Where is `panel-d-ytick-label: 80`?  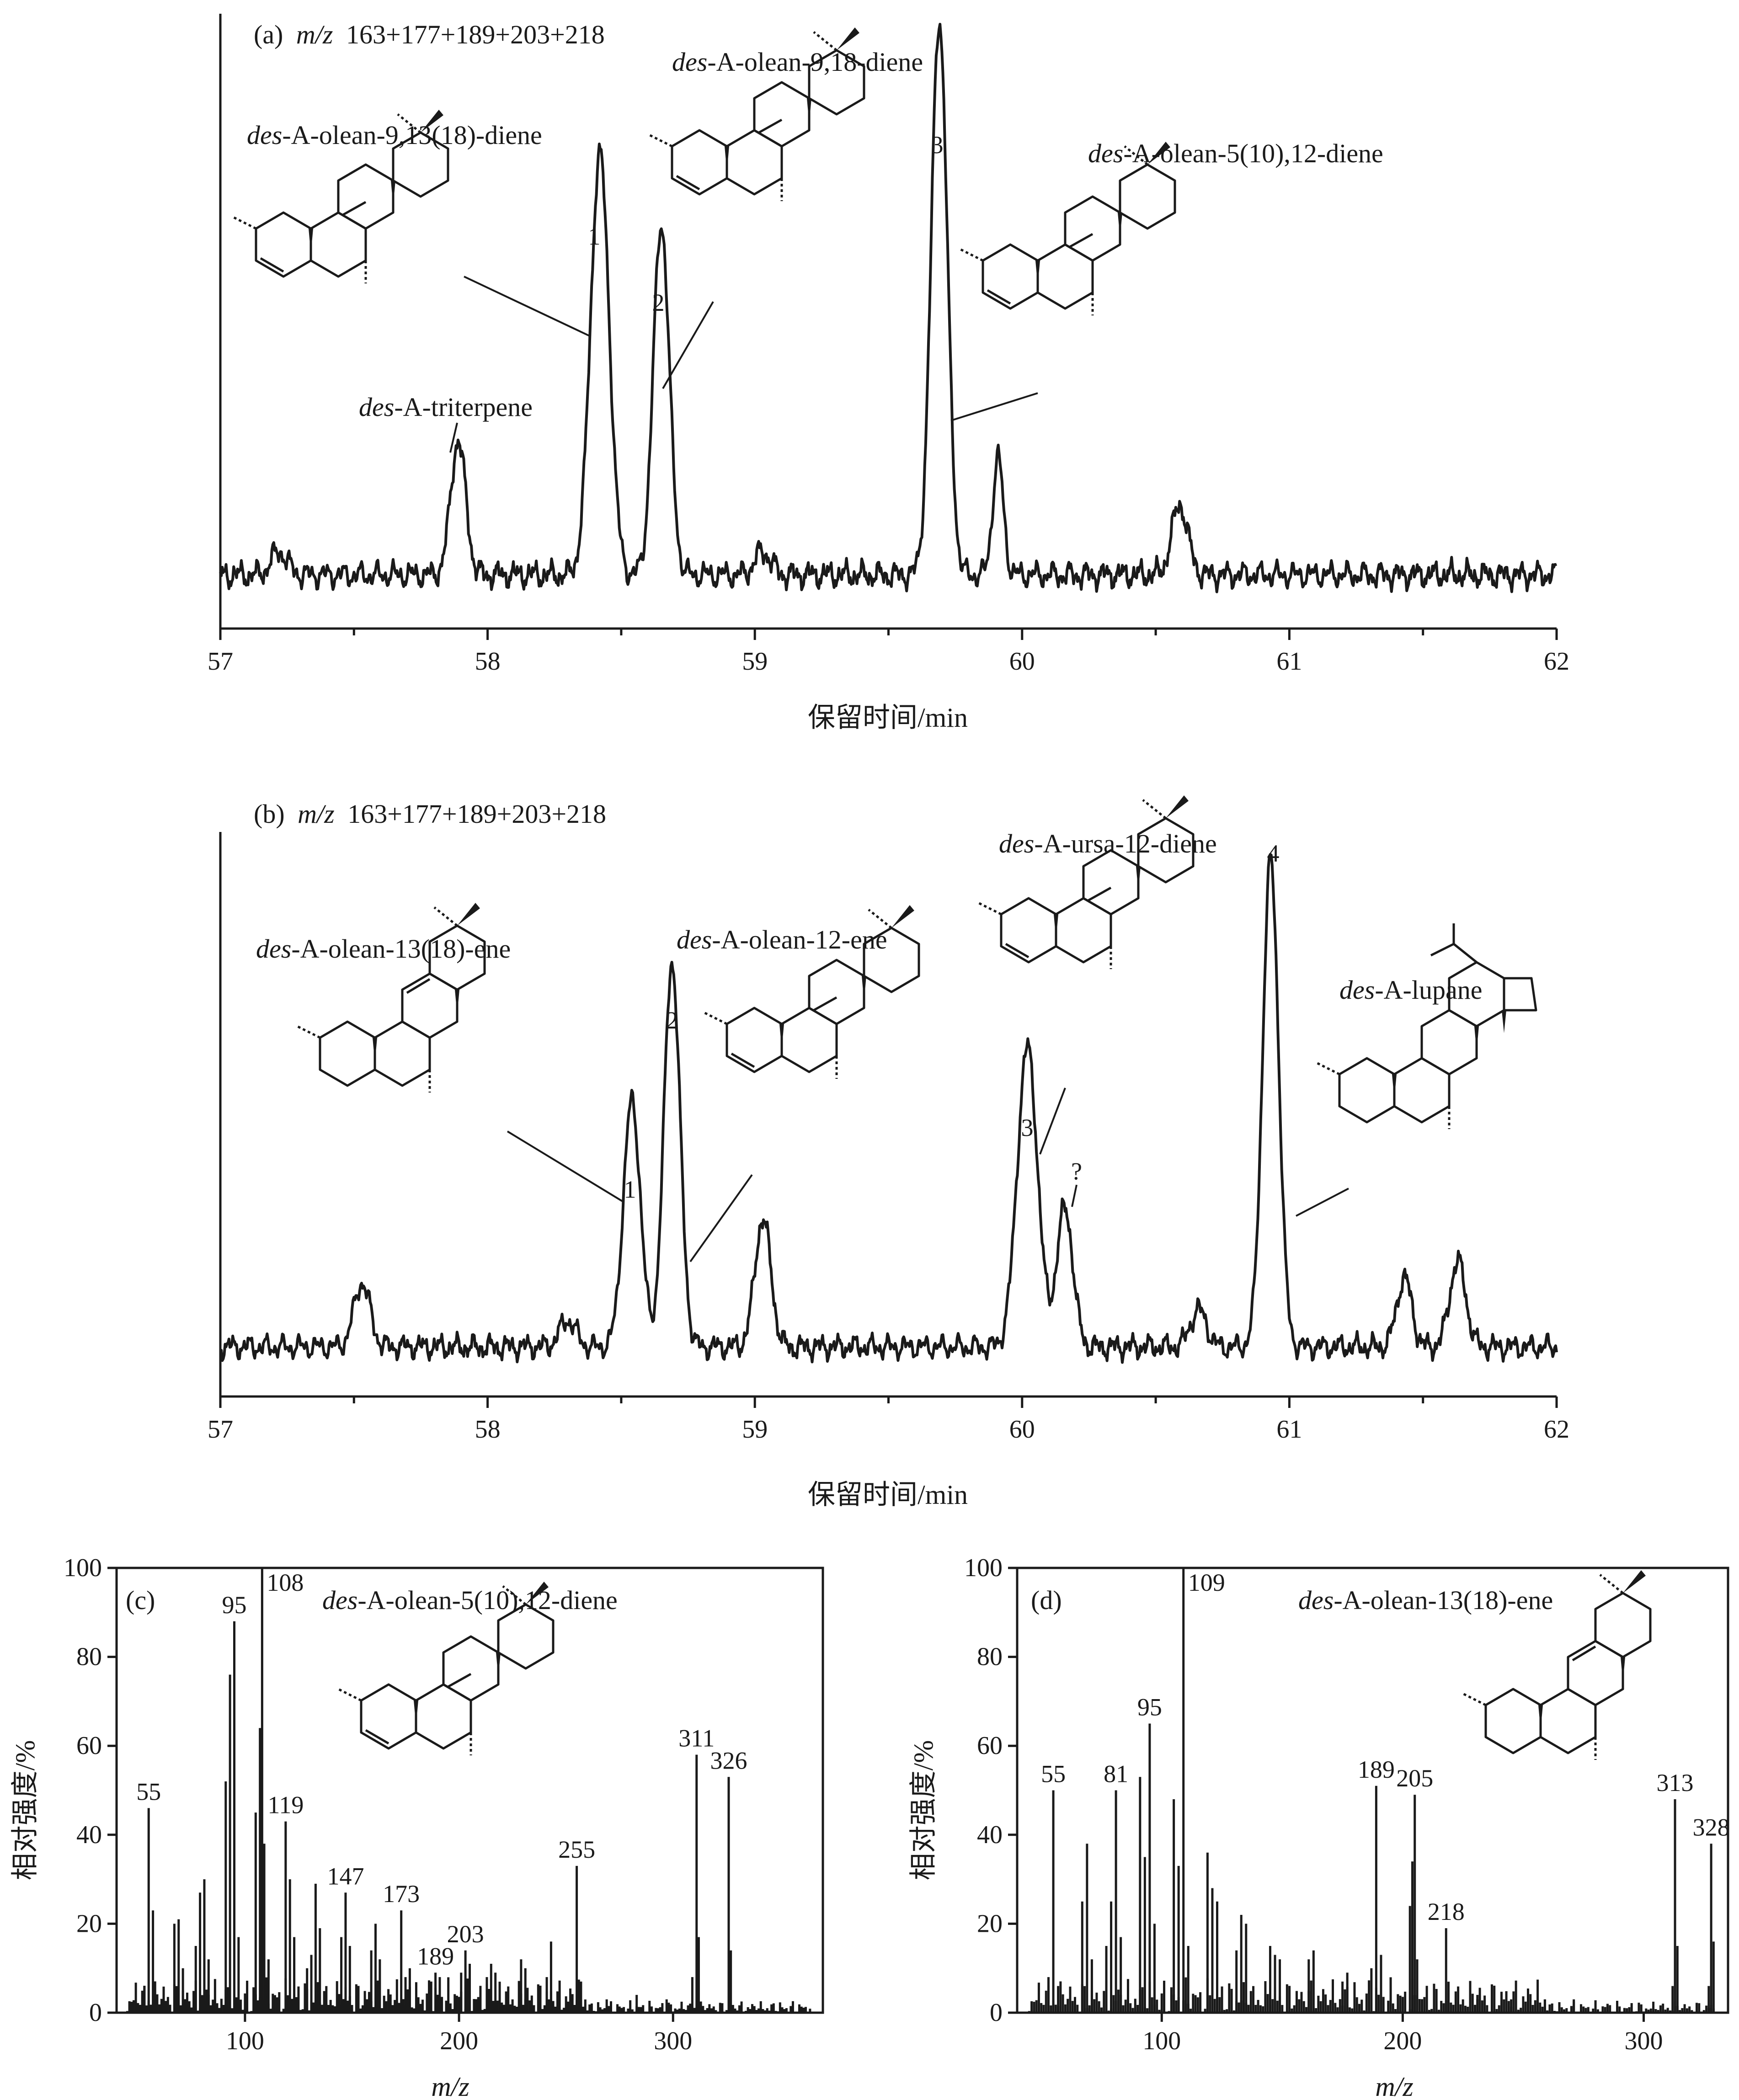
panel-d-ytick-label: 80 is located at coordinates (990, 1657).